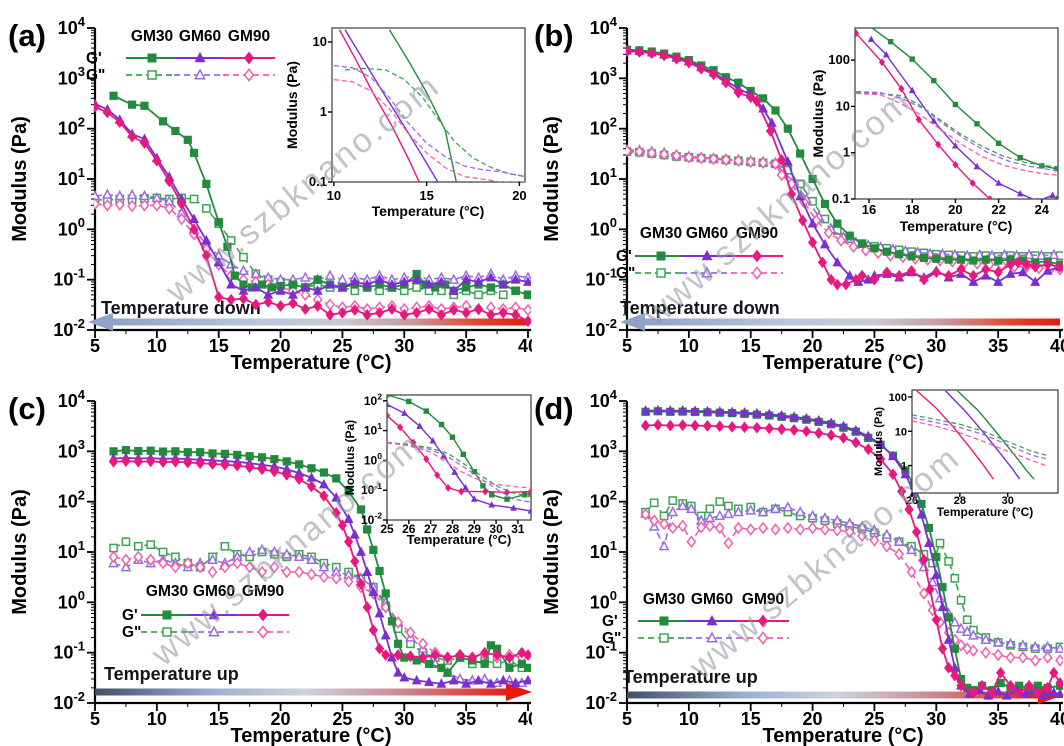  Describe the element at coordinates (27, 408) in the screenshot. I see `svg-text: (c)` at that location.